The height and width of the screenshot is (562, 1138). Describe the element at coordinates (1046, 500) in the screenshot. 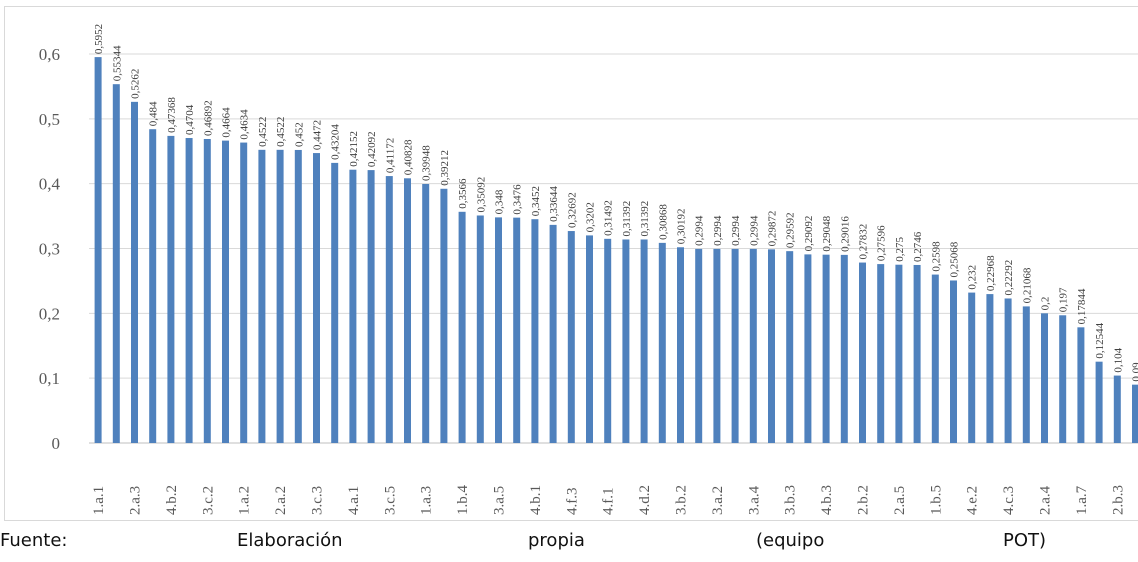

I see `x-tick-label: 2.a.4` at that location.